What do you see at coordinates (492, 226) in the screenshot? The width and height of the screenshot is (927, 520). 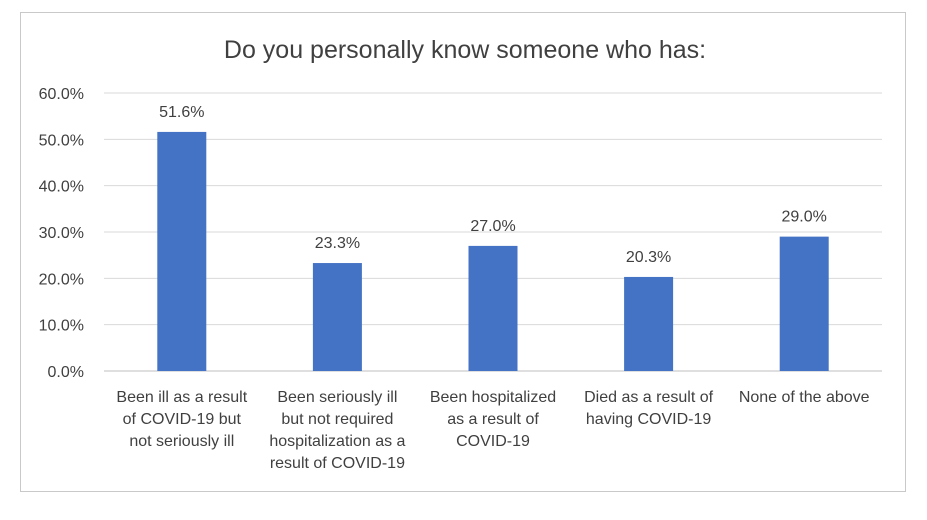 I see `data-label: 27.0%` at bounding box center [492, 226].